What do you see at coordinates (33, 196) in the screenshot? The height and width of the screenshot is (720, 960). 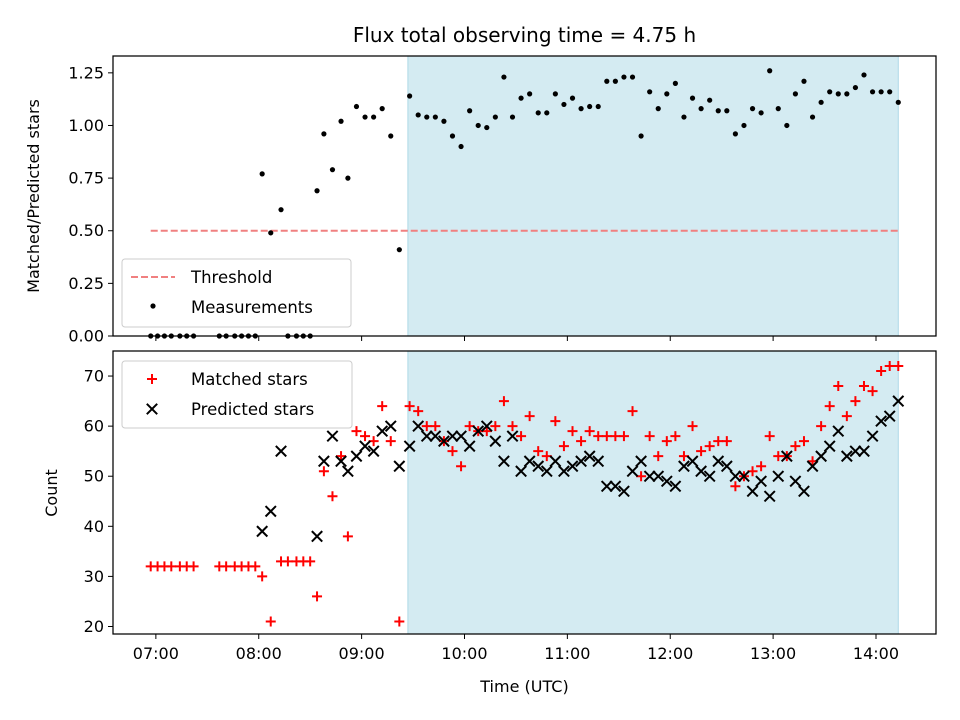 I see `top-y-axis-label: Matched/Predicted stars` at bounding box center [33, 196].